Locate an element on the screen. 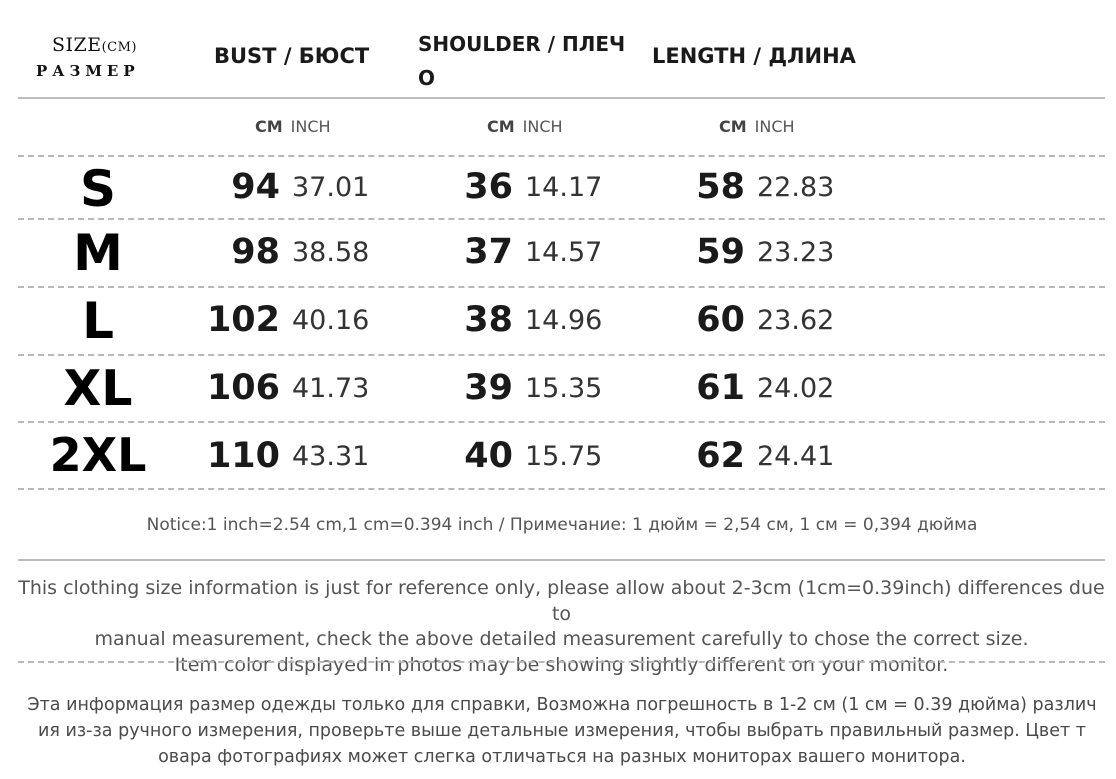  shoulder-inch-value: 14.96 is located at coordinates (564, 320).